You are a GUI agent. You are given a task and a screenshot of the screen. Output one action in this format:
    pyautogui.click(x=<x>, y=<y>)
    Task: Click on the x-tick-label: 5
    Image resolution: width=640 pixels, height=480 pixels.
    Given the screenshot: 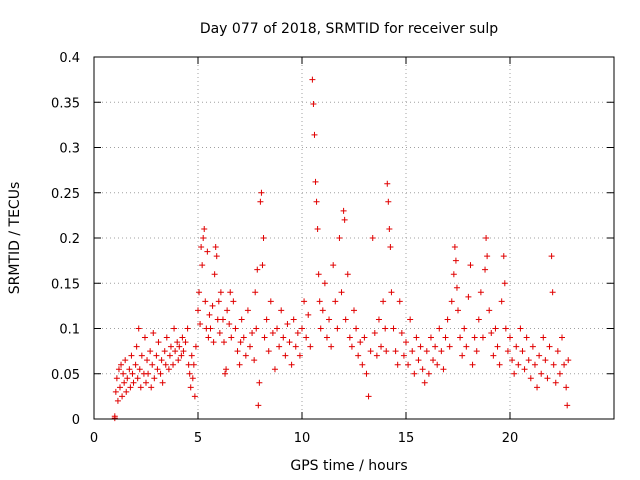 What is the action you would take?
    pyautogui.click(x=198, y=438)
    